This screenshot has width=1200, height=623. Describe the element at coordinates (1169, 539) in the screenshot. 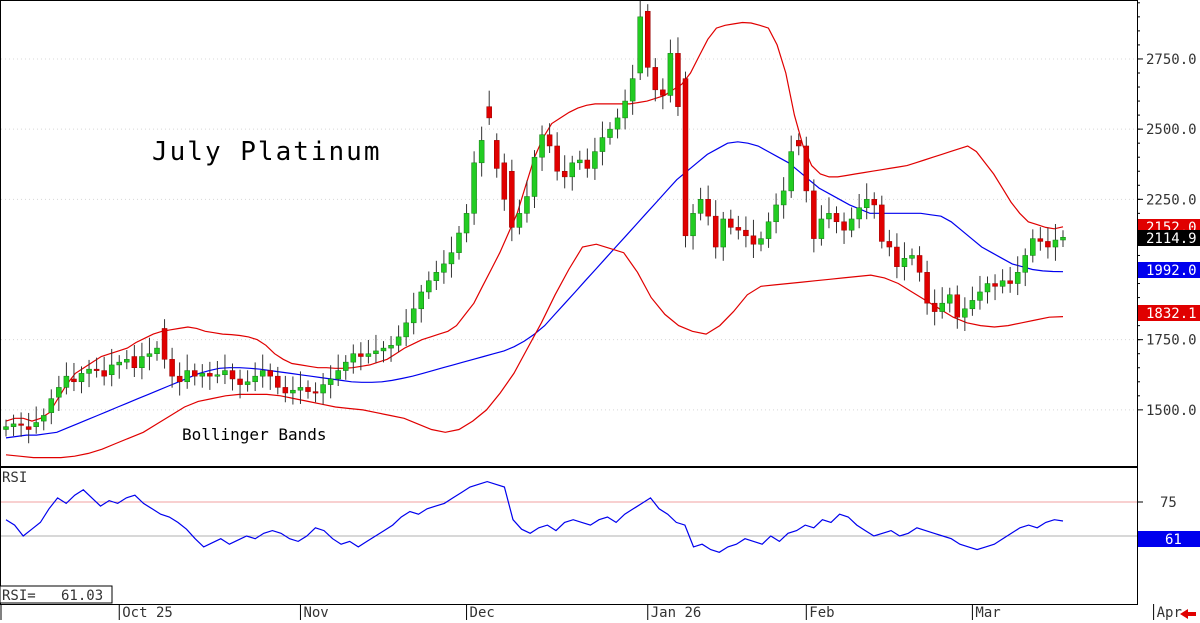

I see `rsi-current-tag-box` at that location.